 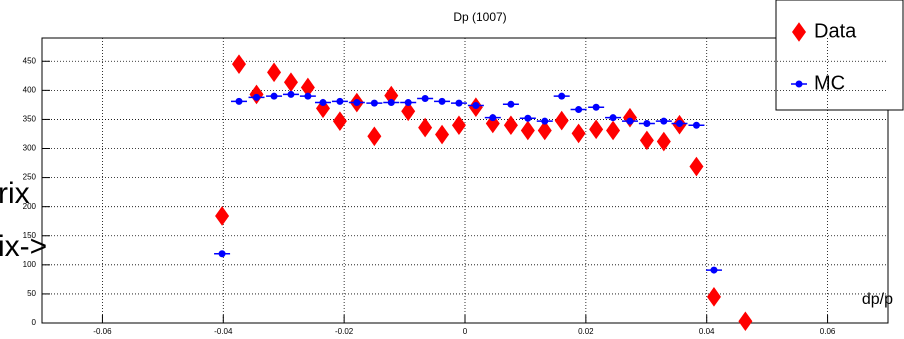 I want to click on y-tick-label: 350, so click(x=30, y=119).